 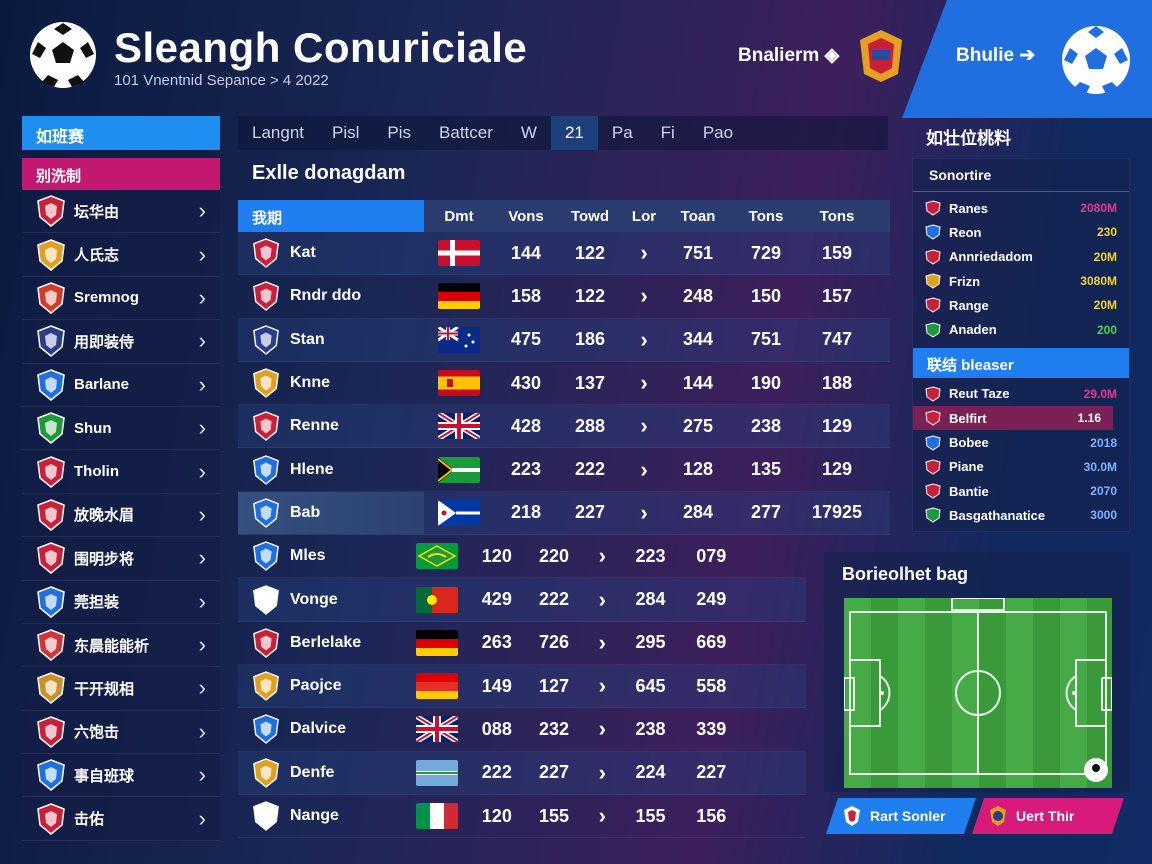 I want to click on column-header: 我期, so click(x=331, y=216).